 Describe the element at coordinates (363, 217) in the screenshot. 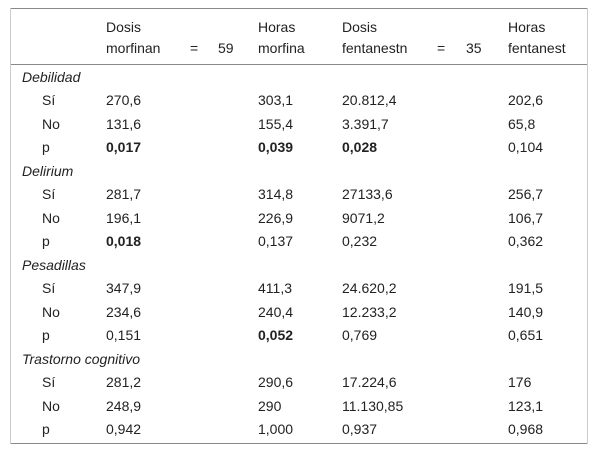

I see `cell: 9071,2` at that location.